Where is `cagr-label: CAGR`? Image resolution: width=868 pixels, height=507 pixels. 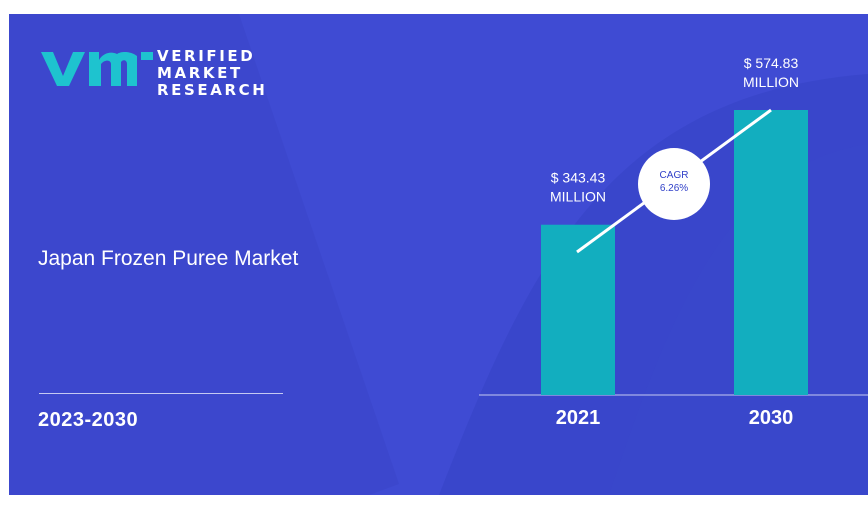 cagr-label: CAGR is located at coordinates (674, 175).